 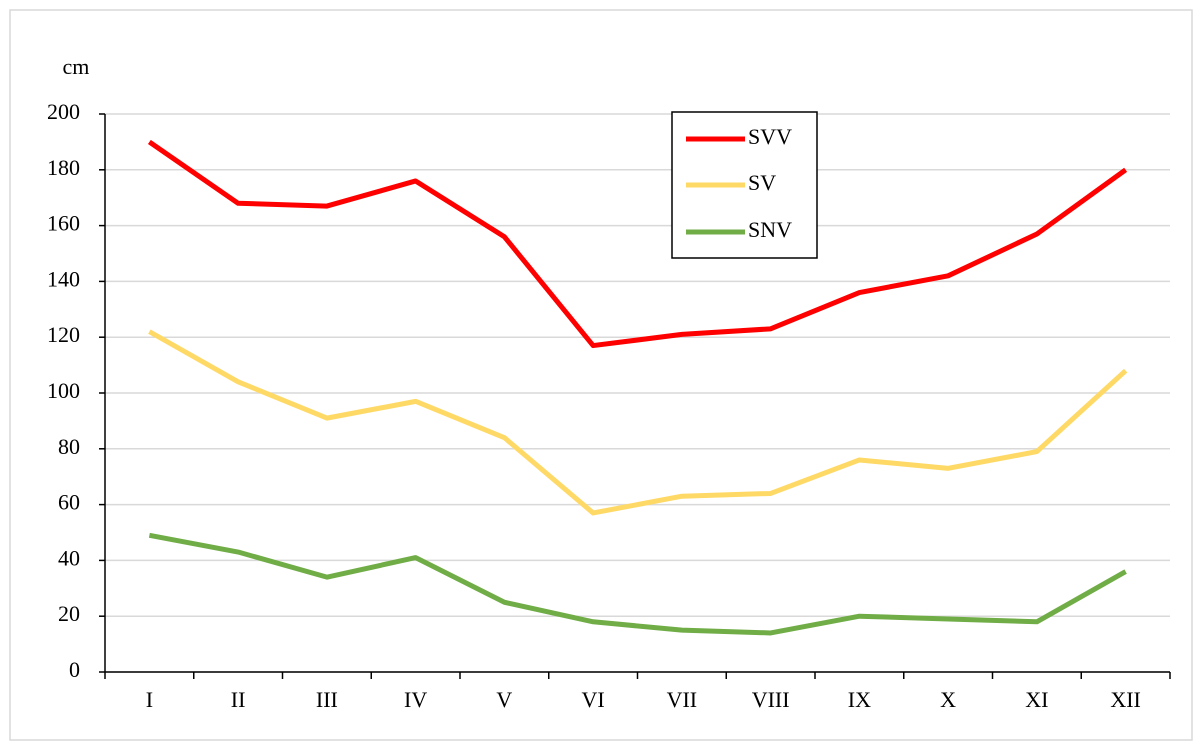 What do you see at coordinates (69, 502) in the screenshot?
I see `y-tick-label: 60` at bounding box center [69, 502].